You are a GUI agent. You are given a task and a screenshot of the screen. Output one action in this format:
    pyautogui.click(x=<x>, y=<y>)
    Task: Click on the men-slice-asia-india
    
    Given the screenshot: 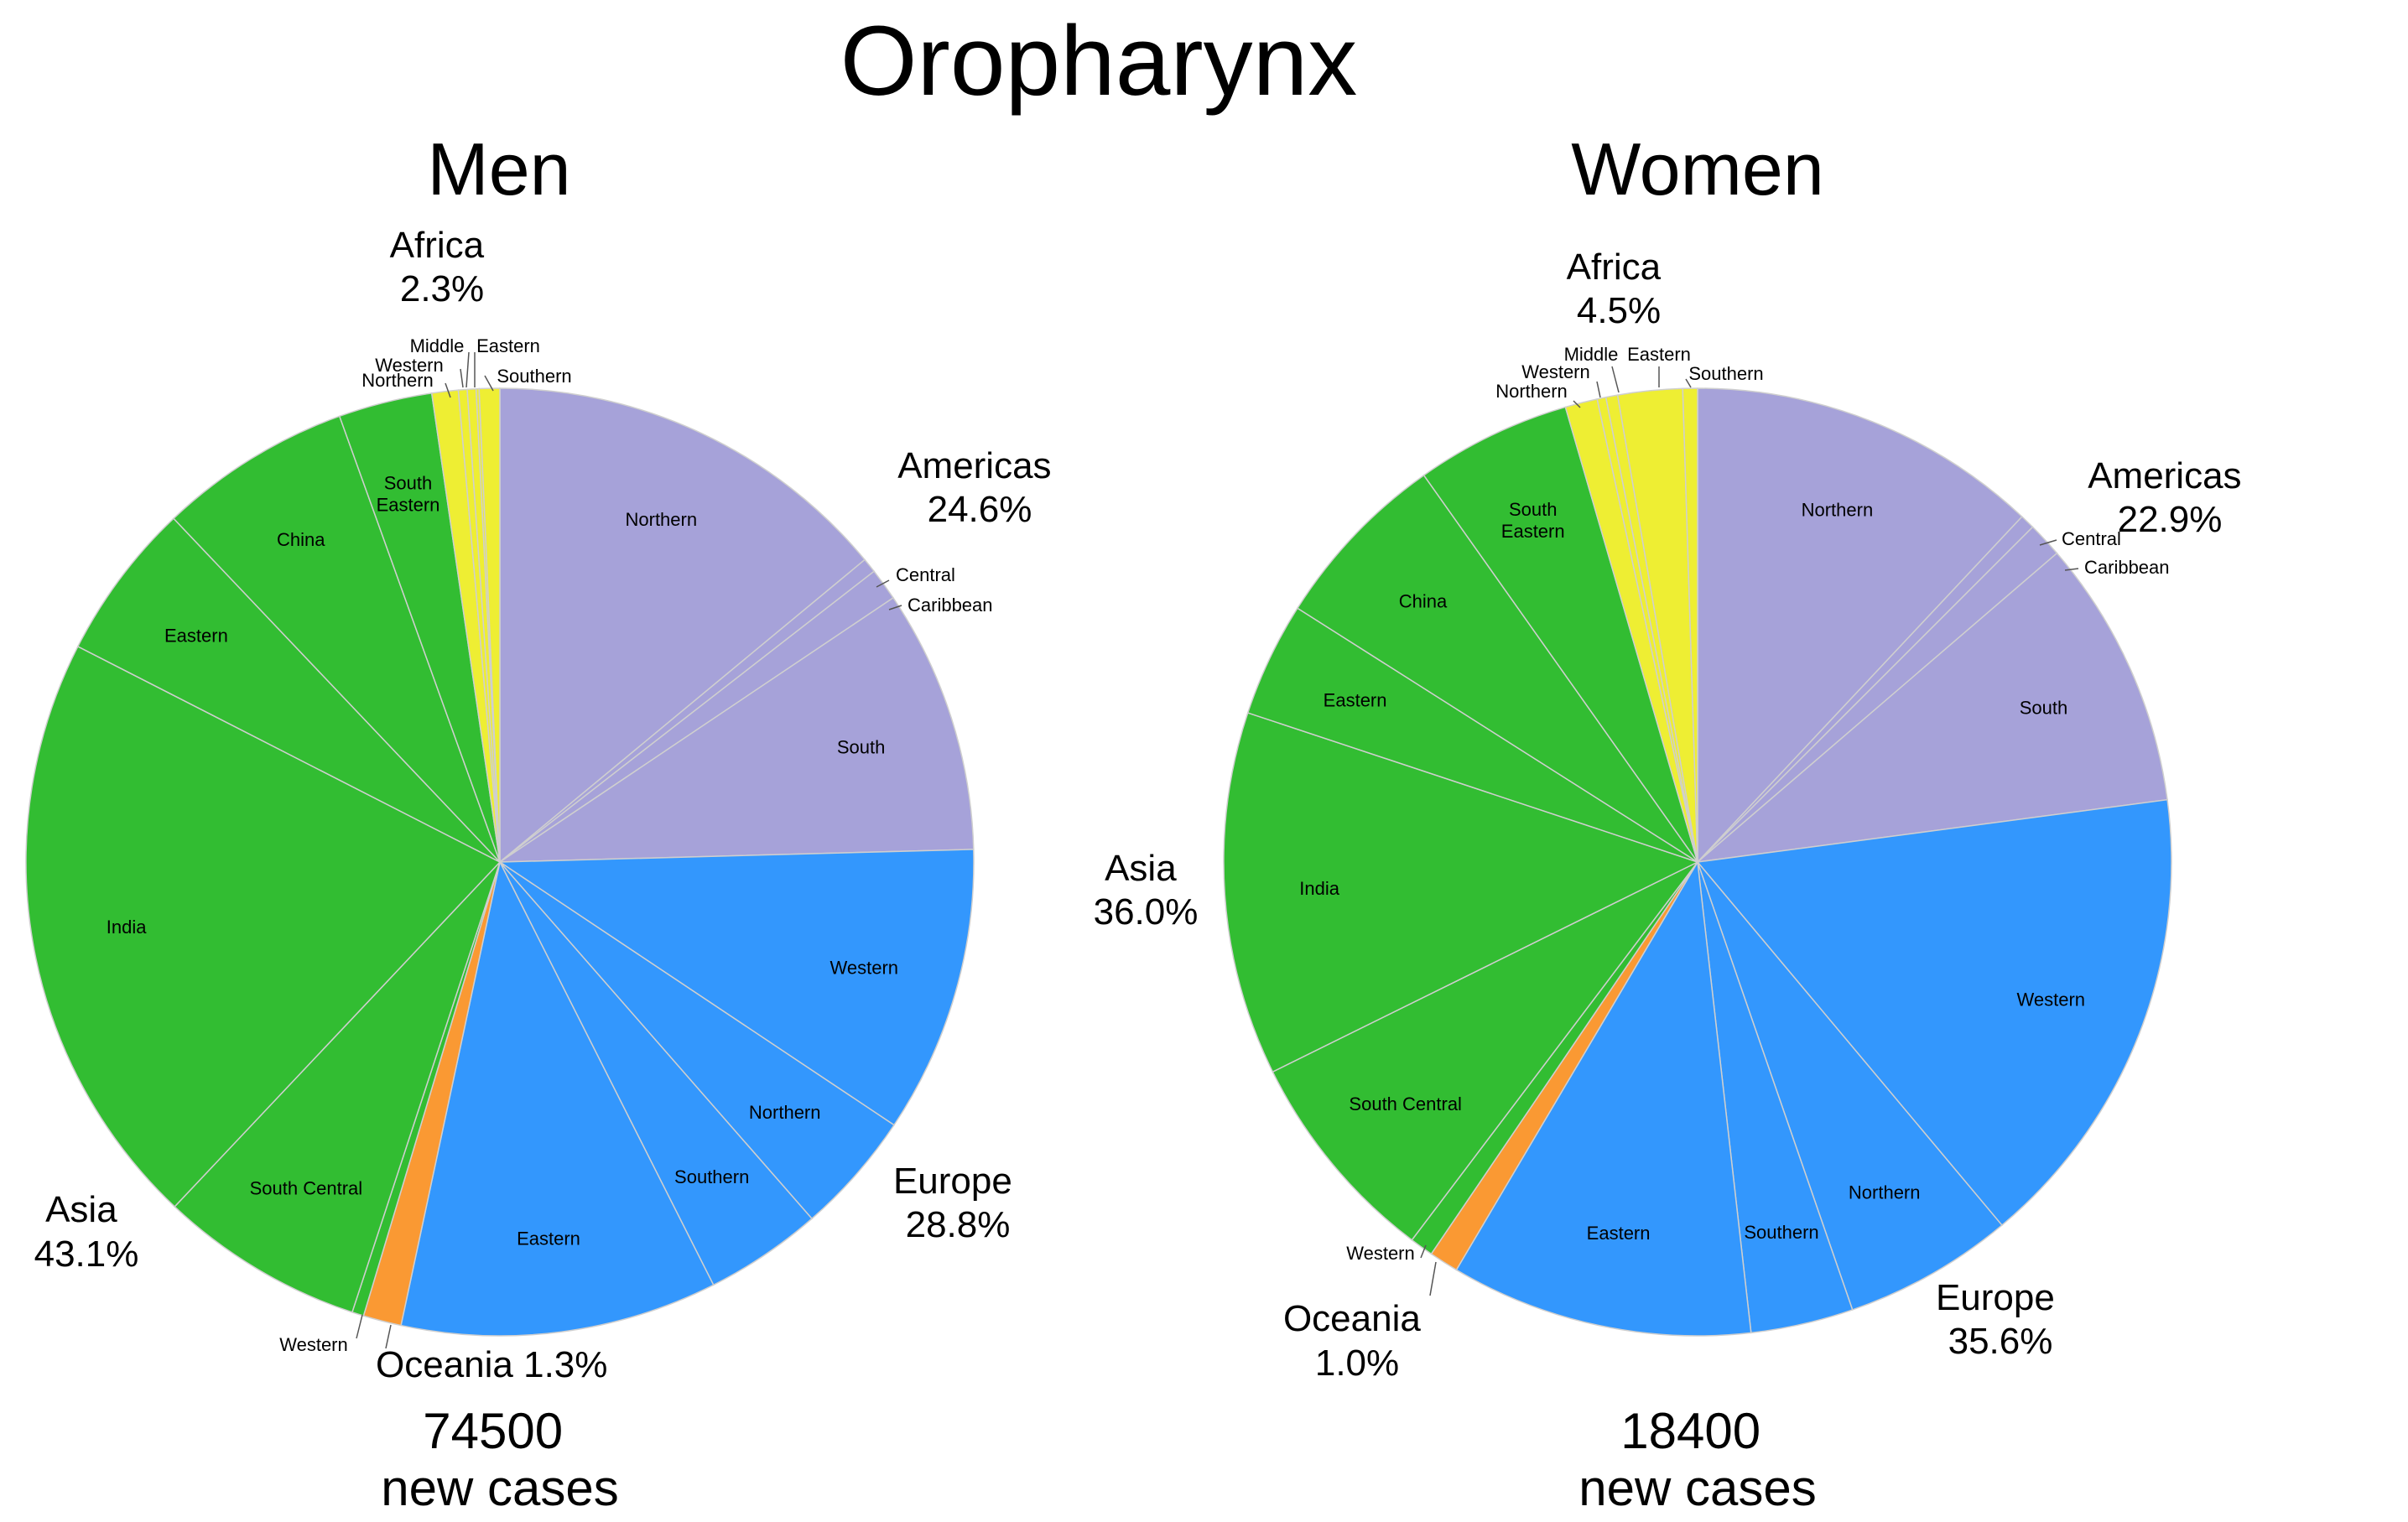 What is the action you would take?
    pyautogui.click(x=264, y=926)
    